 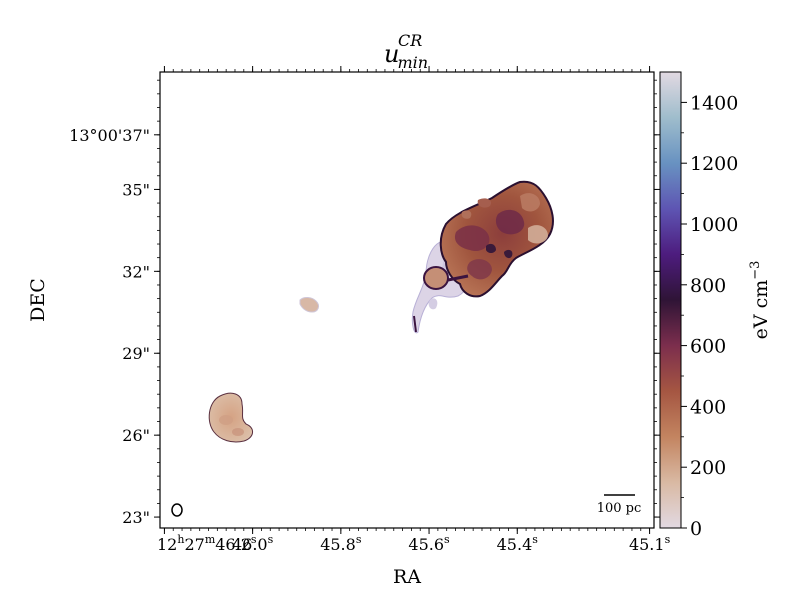 I want to click on chart-title: umin CR, so click(x=406, y=51).